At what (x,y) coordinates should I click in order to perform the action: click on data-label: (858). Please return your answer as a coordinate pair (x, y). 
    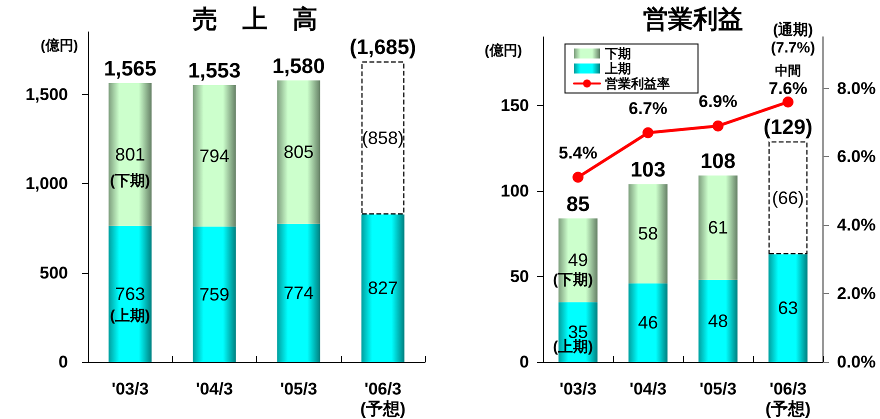
    Looking at the image, I should click on (383, 138).